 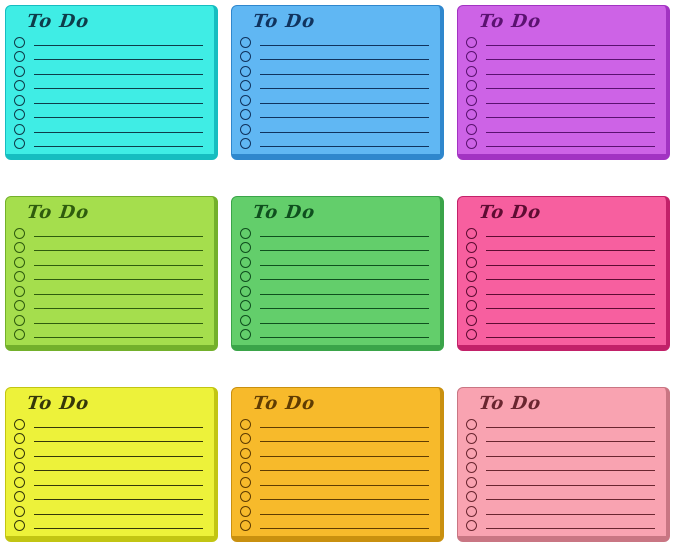 I want to click on note-lines, so click(x=109, y=93).